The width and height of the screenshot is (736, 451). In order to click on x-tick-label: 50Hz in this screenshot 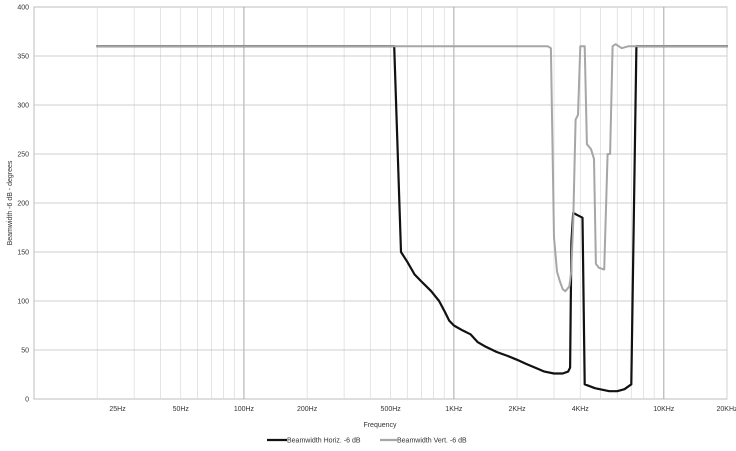, I will do `click(181, 409)`.